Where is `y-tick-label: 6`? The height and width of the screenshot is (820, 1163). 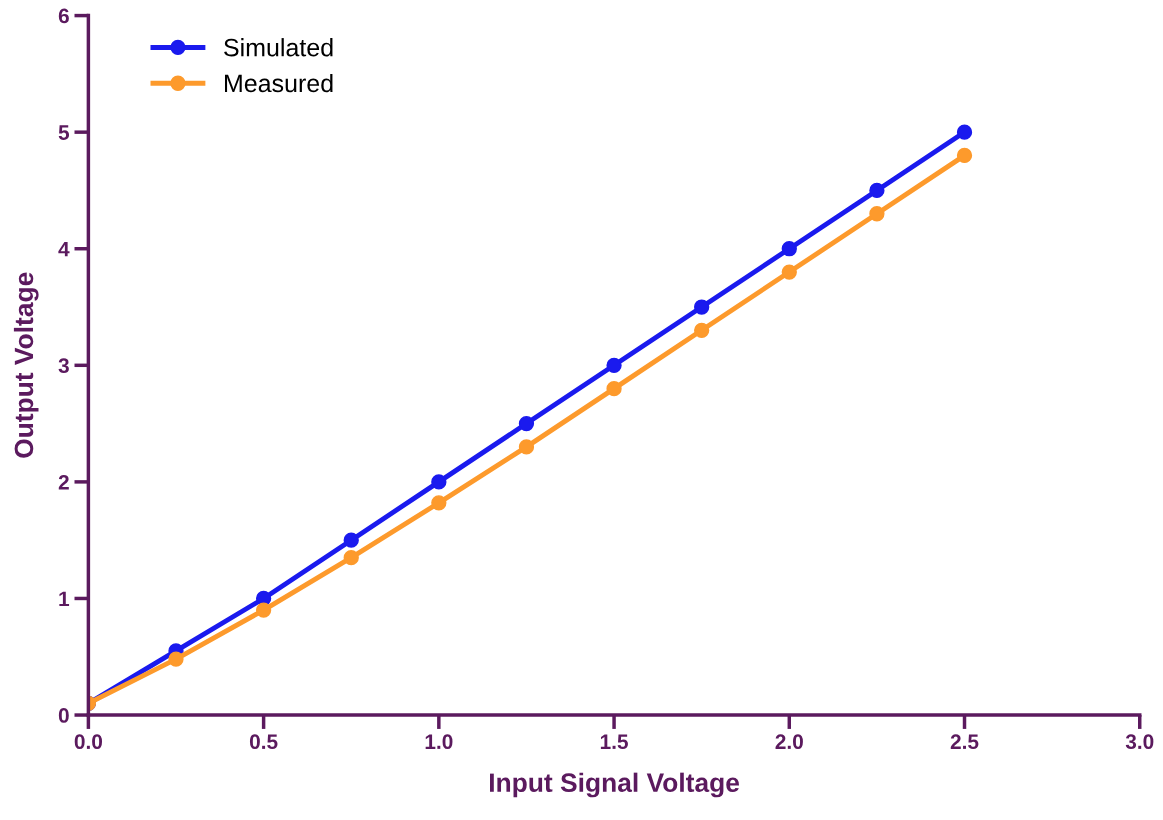 y-tick-label: 6 is located at coordinates (63, 16).